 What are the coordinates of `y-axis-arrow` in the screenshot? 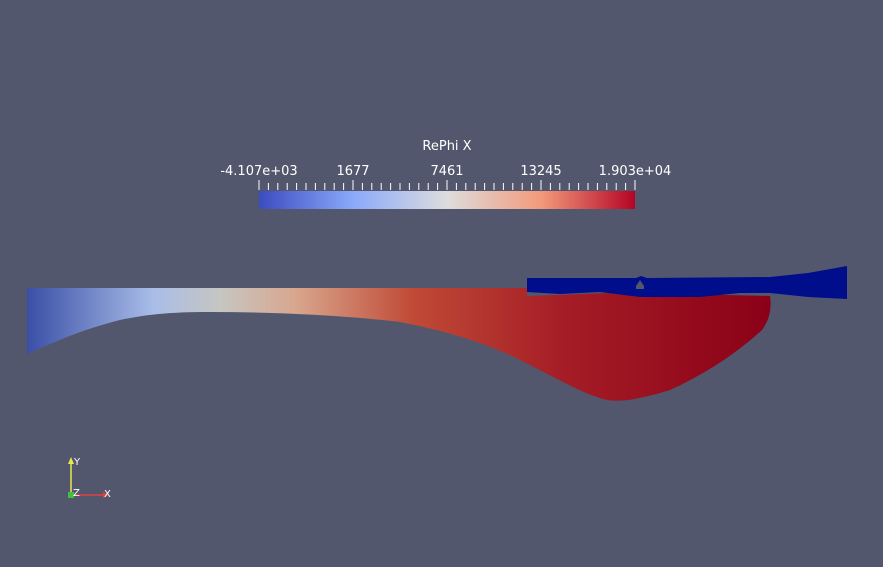 It's located at (71, 460).